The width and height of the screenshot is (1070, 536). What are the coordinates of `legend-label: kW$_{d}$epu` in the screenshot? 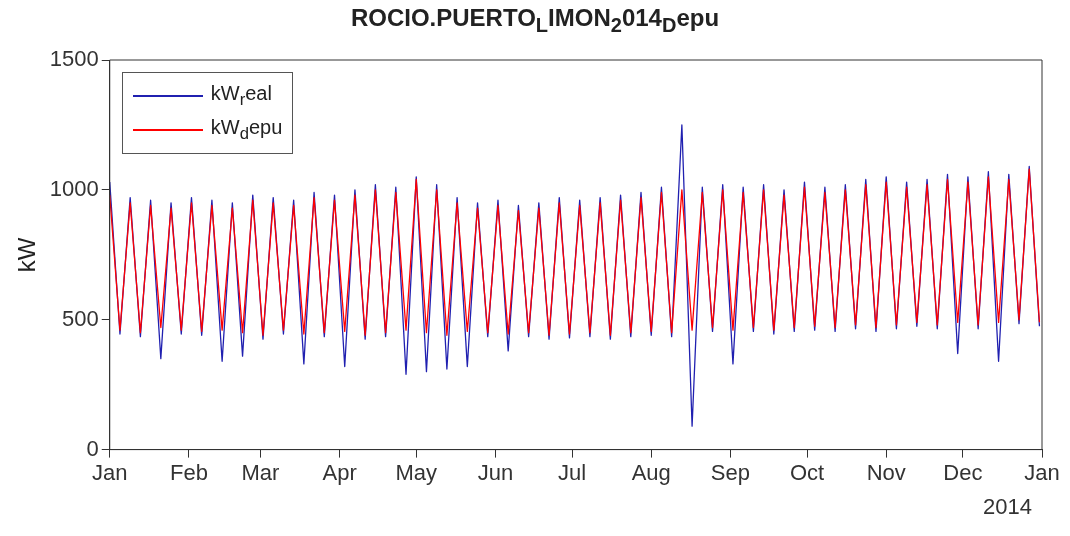 It's located at (246, 130).